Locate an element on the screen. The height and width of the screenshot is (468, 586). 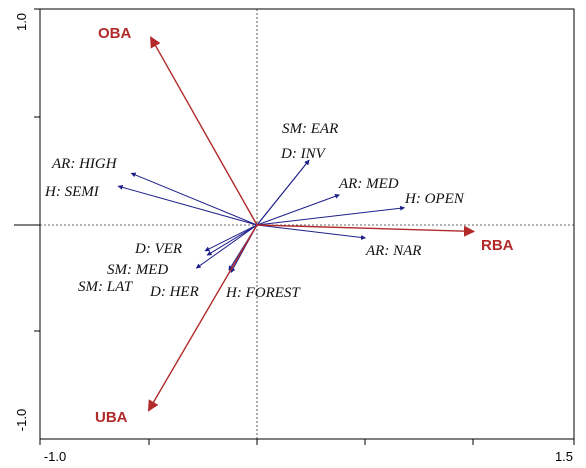
x-tick-label-max: 1.5 is located at coordinates (564, 456).